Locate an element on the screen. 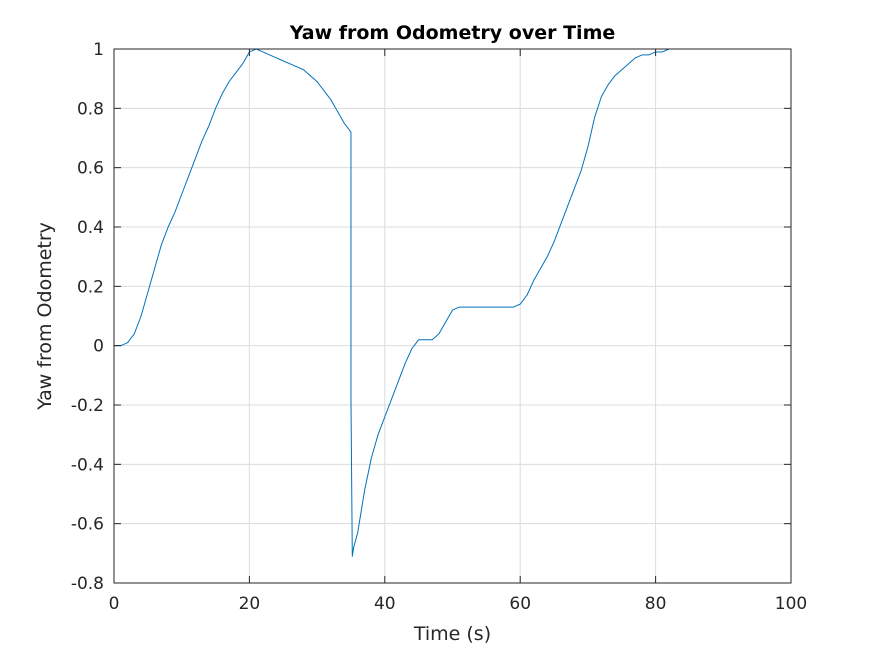 The height and width of the screenshot is (660, 875). x-tick-label: 100 is located at coordinates (791, 604).